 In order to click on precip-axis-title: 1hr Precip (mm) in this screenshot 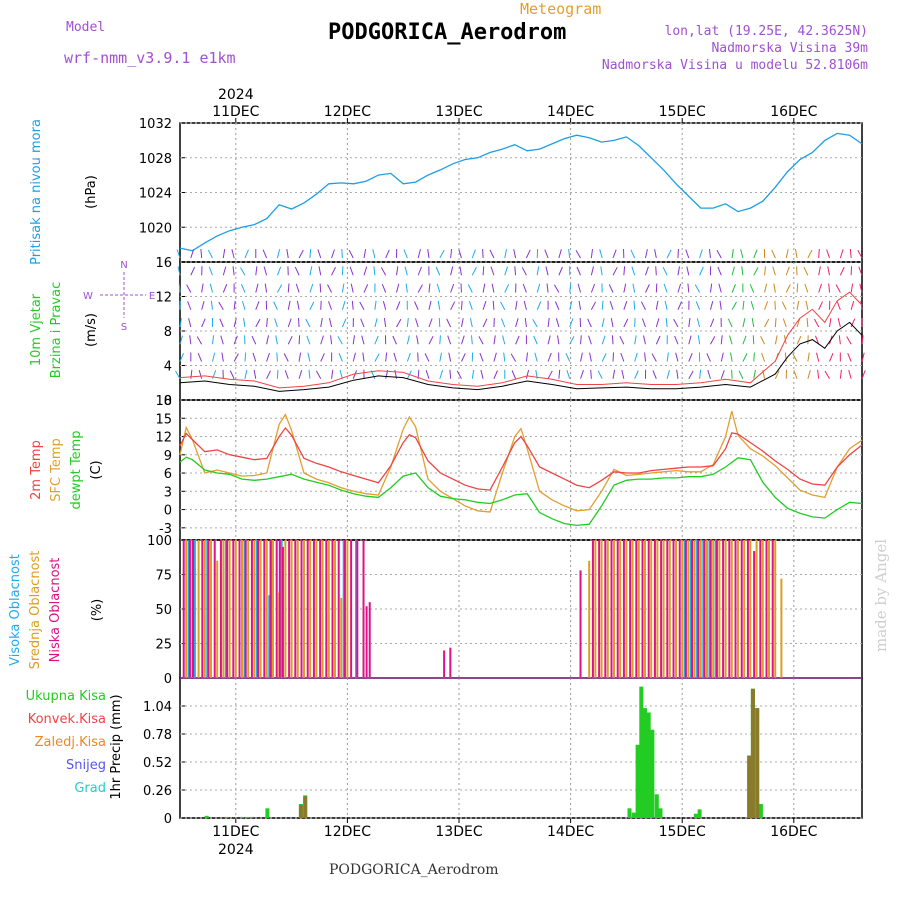, I will do `click(116, 746)`.